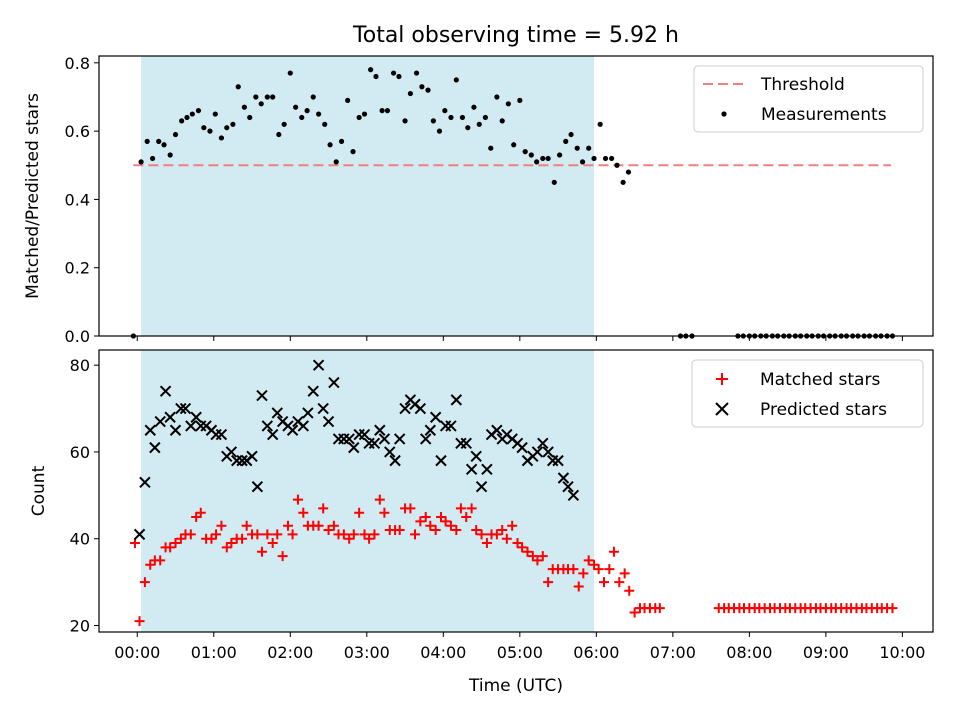  What do you see at coordinates (807, 393) in the screenshot?
I see `legend-box` at bounding box center [807, 393].